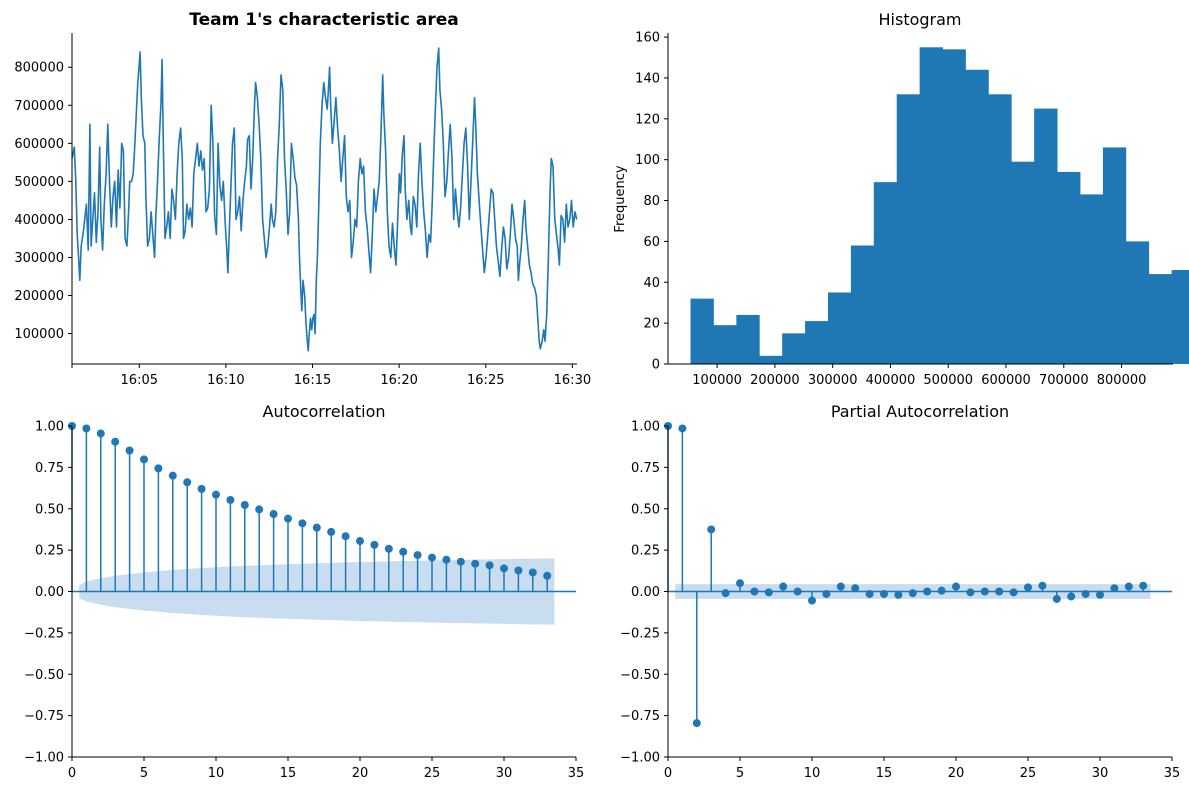  I want to click on autocorrelation-ytick-label: −0.75, so click(44, 716).